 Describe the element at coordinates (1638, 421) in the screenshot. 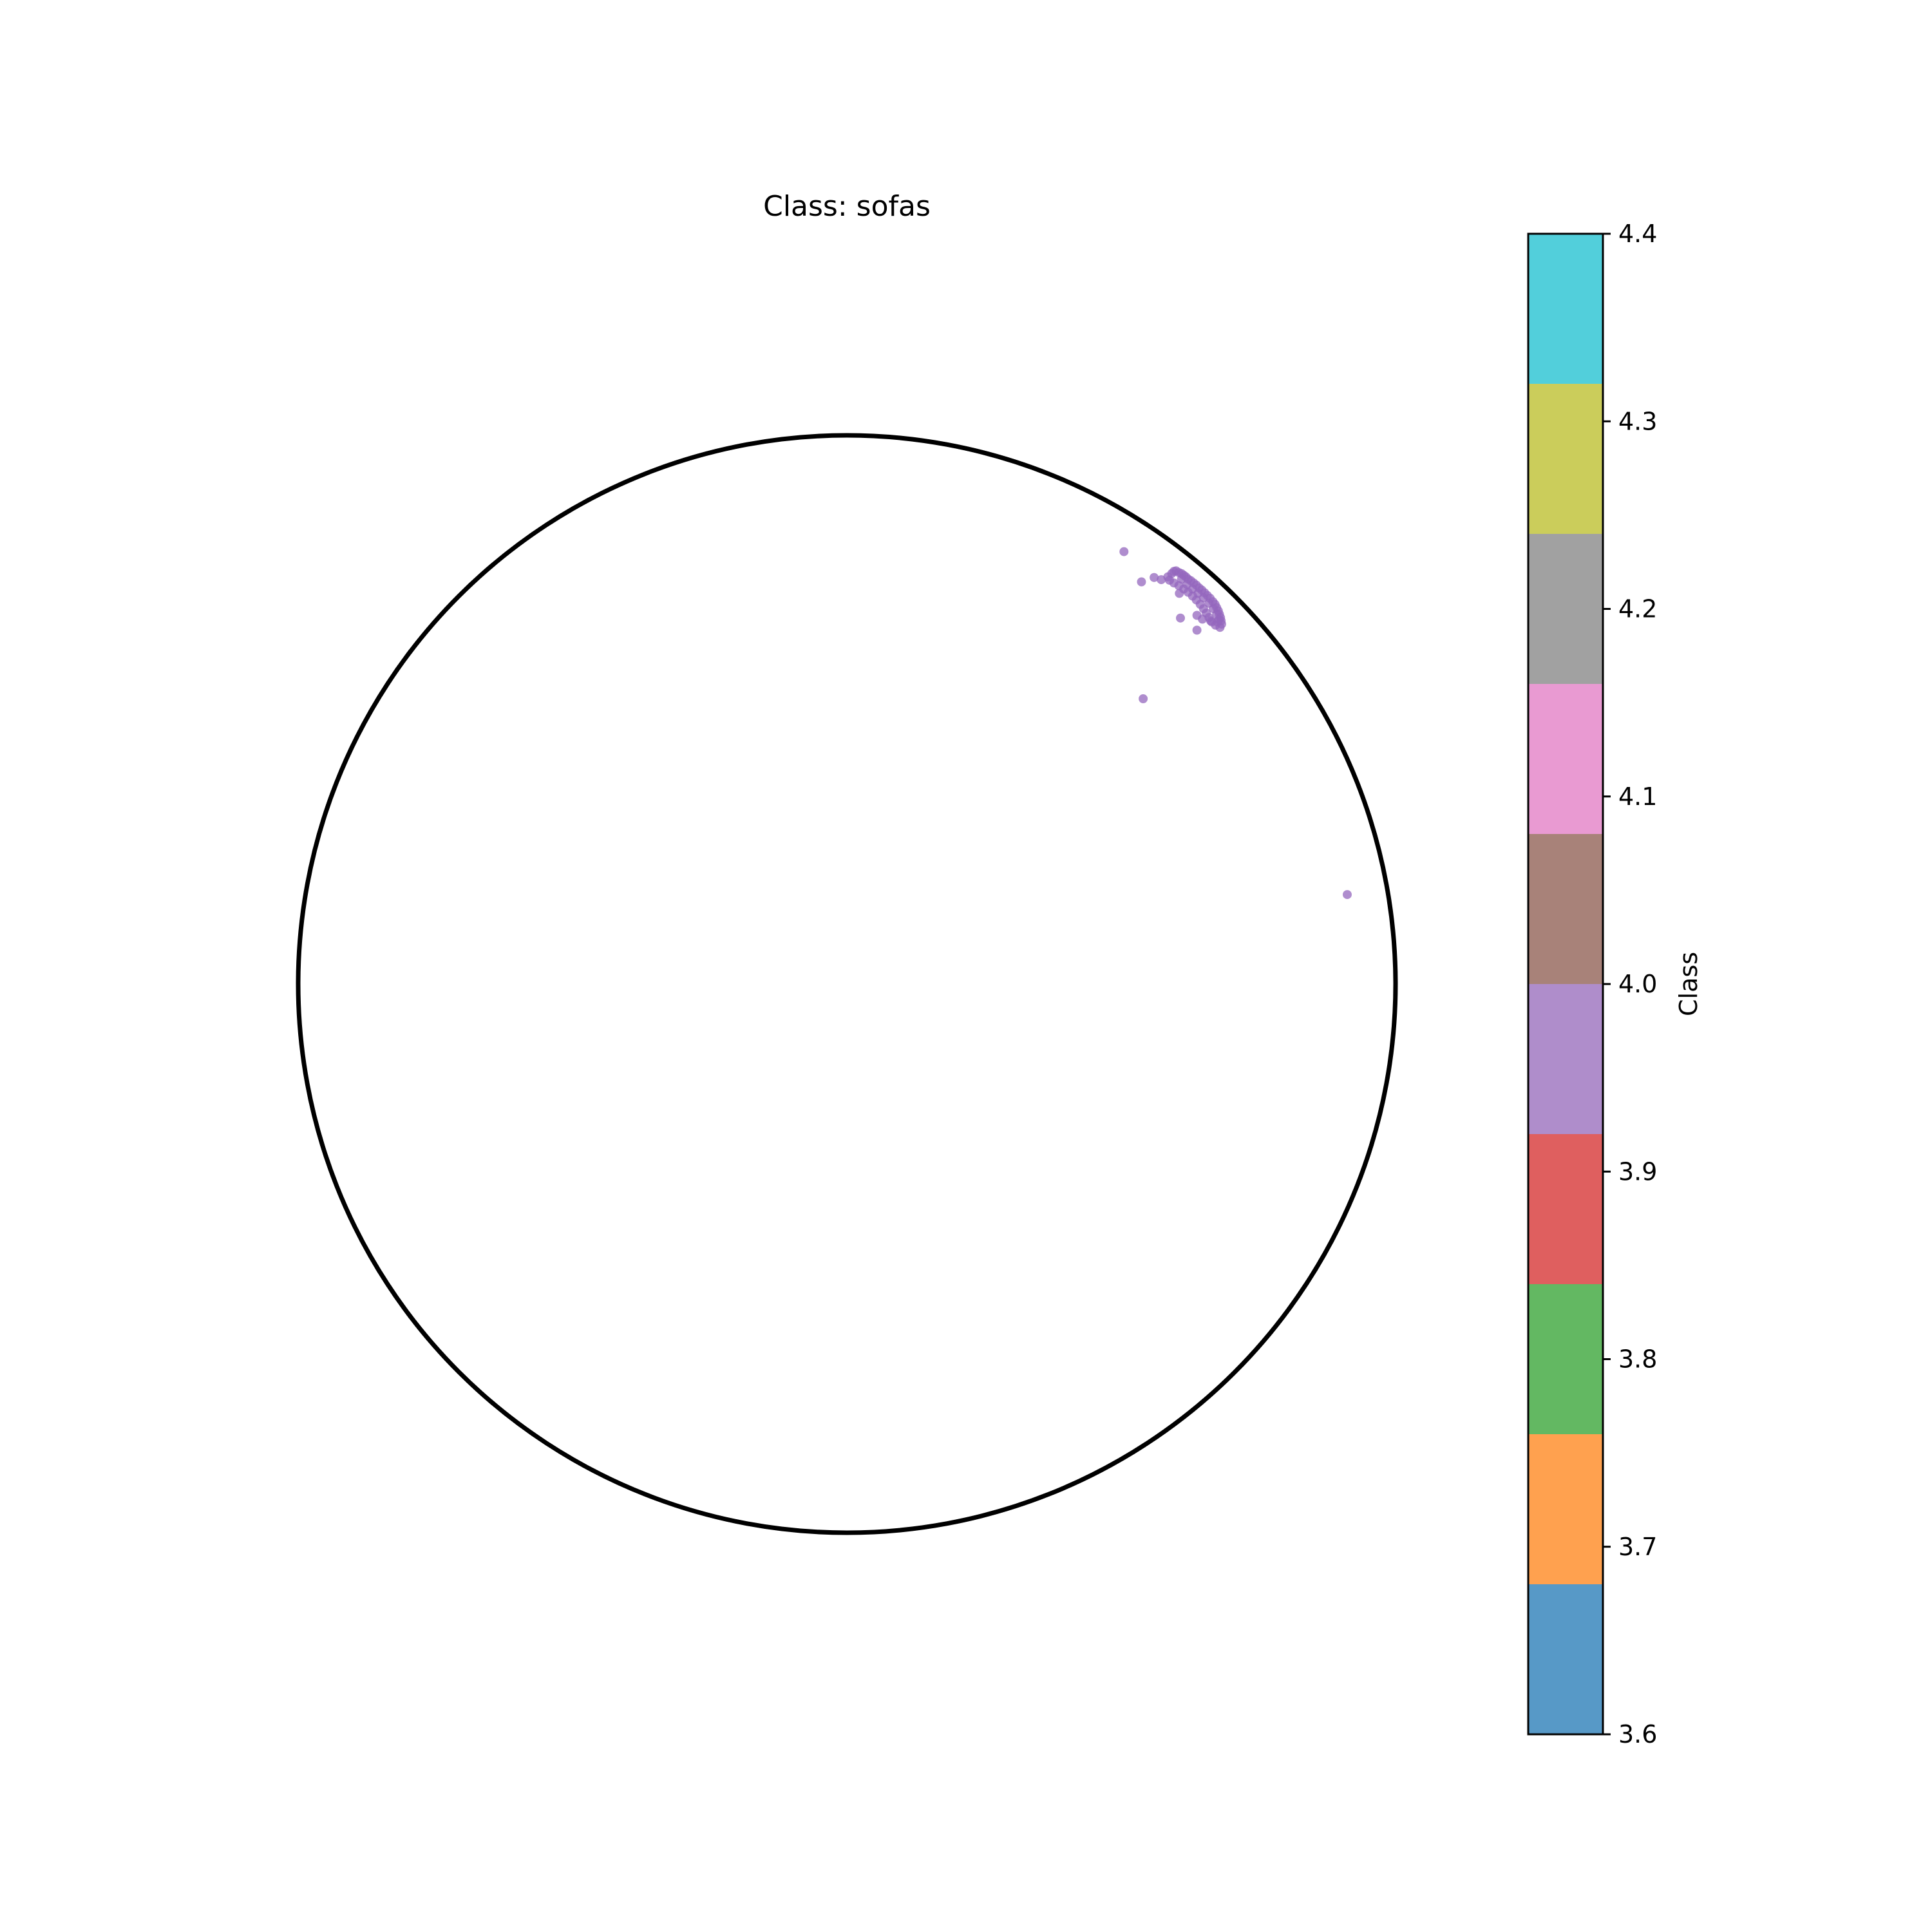

I see `colorbar-tick-label-7: 4.3` at that location.